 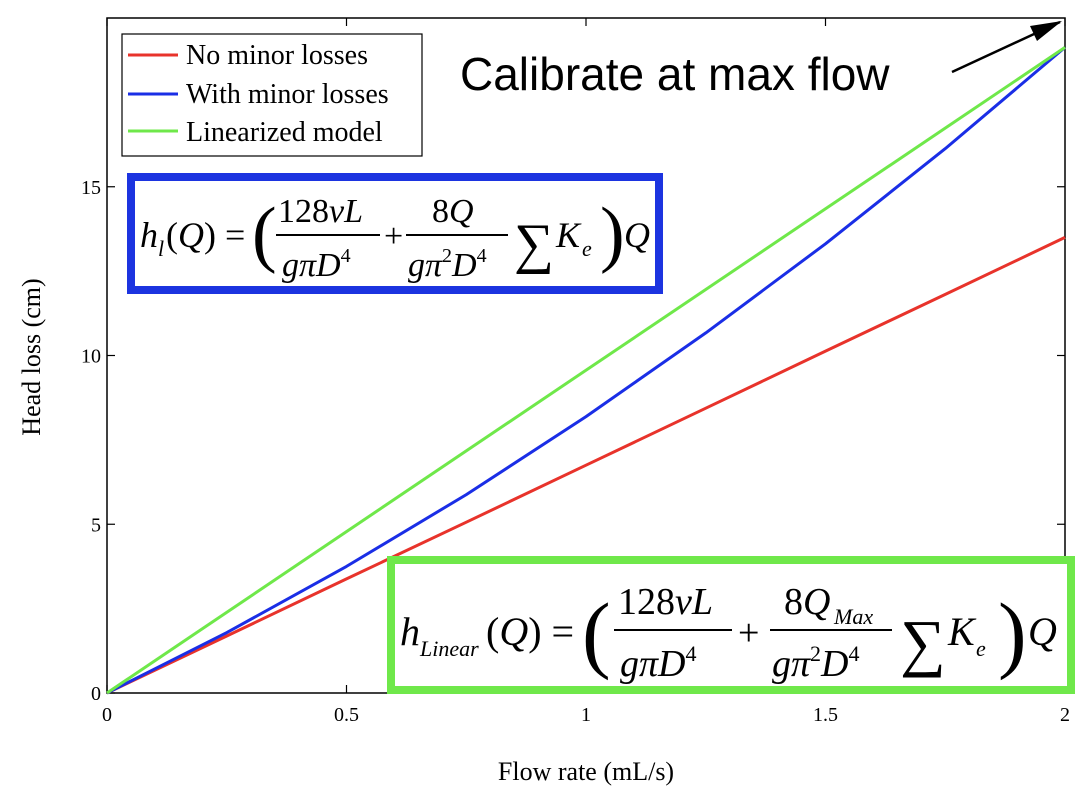 I want to click on x-tick-label: 0.5, so click(x=346, y=715).